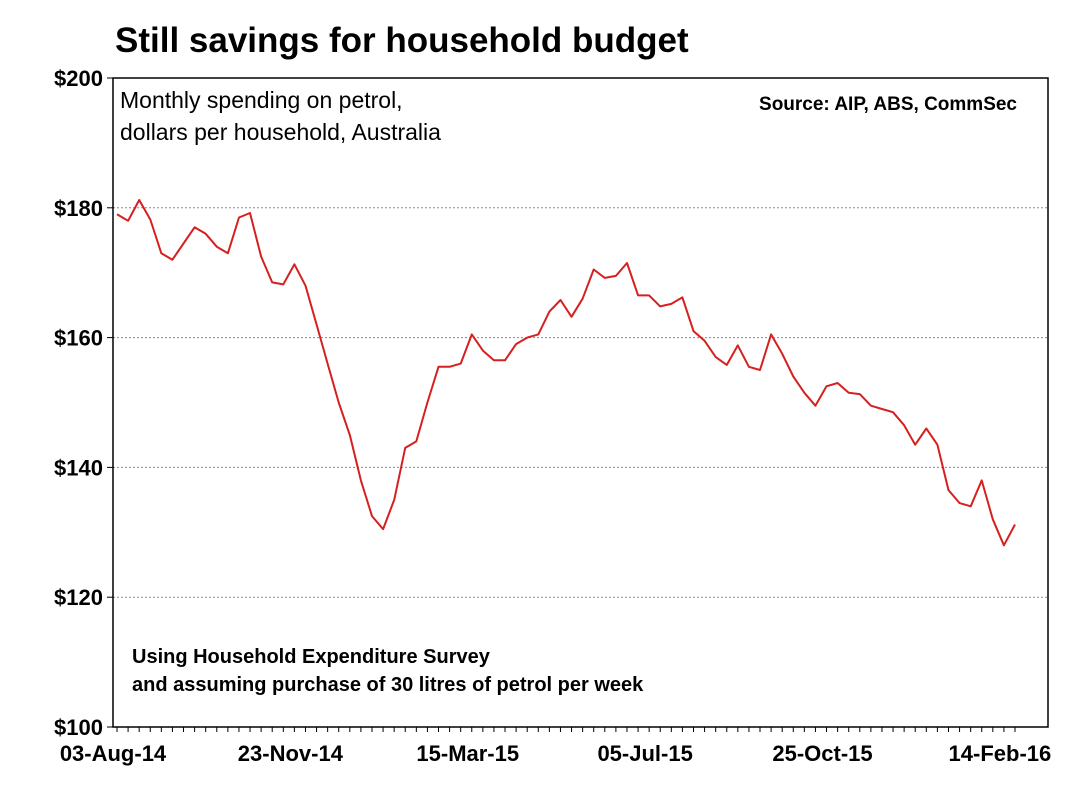  I want to click on source-label: Source: AIP, ABS, CommSec, so click(888, 104).